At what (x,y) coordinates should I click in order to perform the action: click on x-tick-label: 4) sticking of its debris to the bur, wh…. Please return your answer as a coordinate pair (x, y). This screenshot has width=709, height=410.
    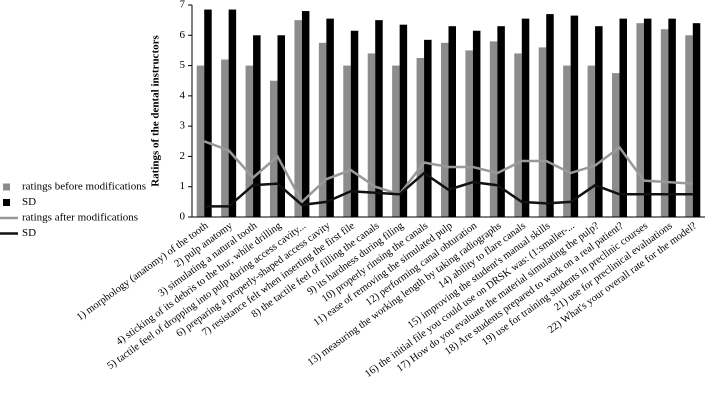
    Looking at the image, I should click on (199, 284).